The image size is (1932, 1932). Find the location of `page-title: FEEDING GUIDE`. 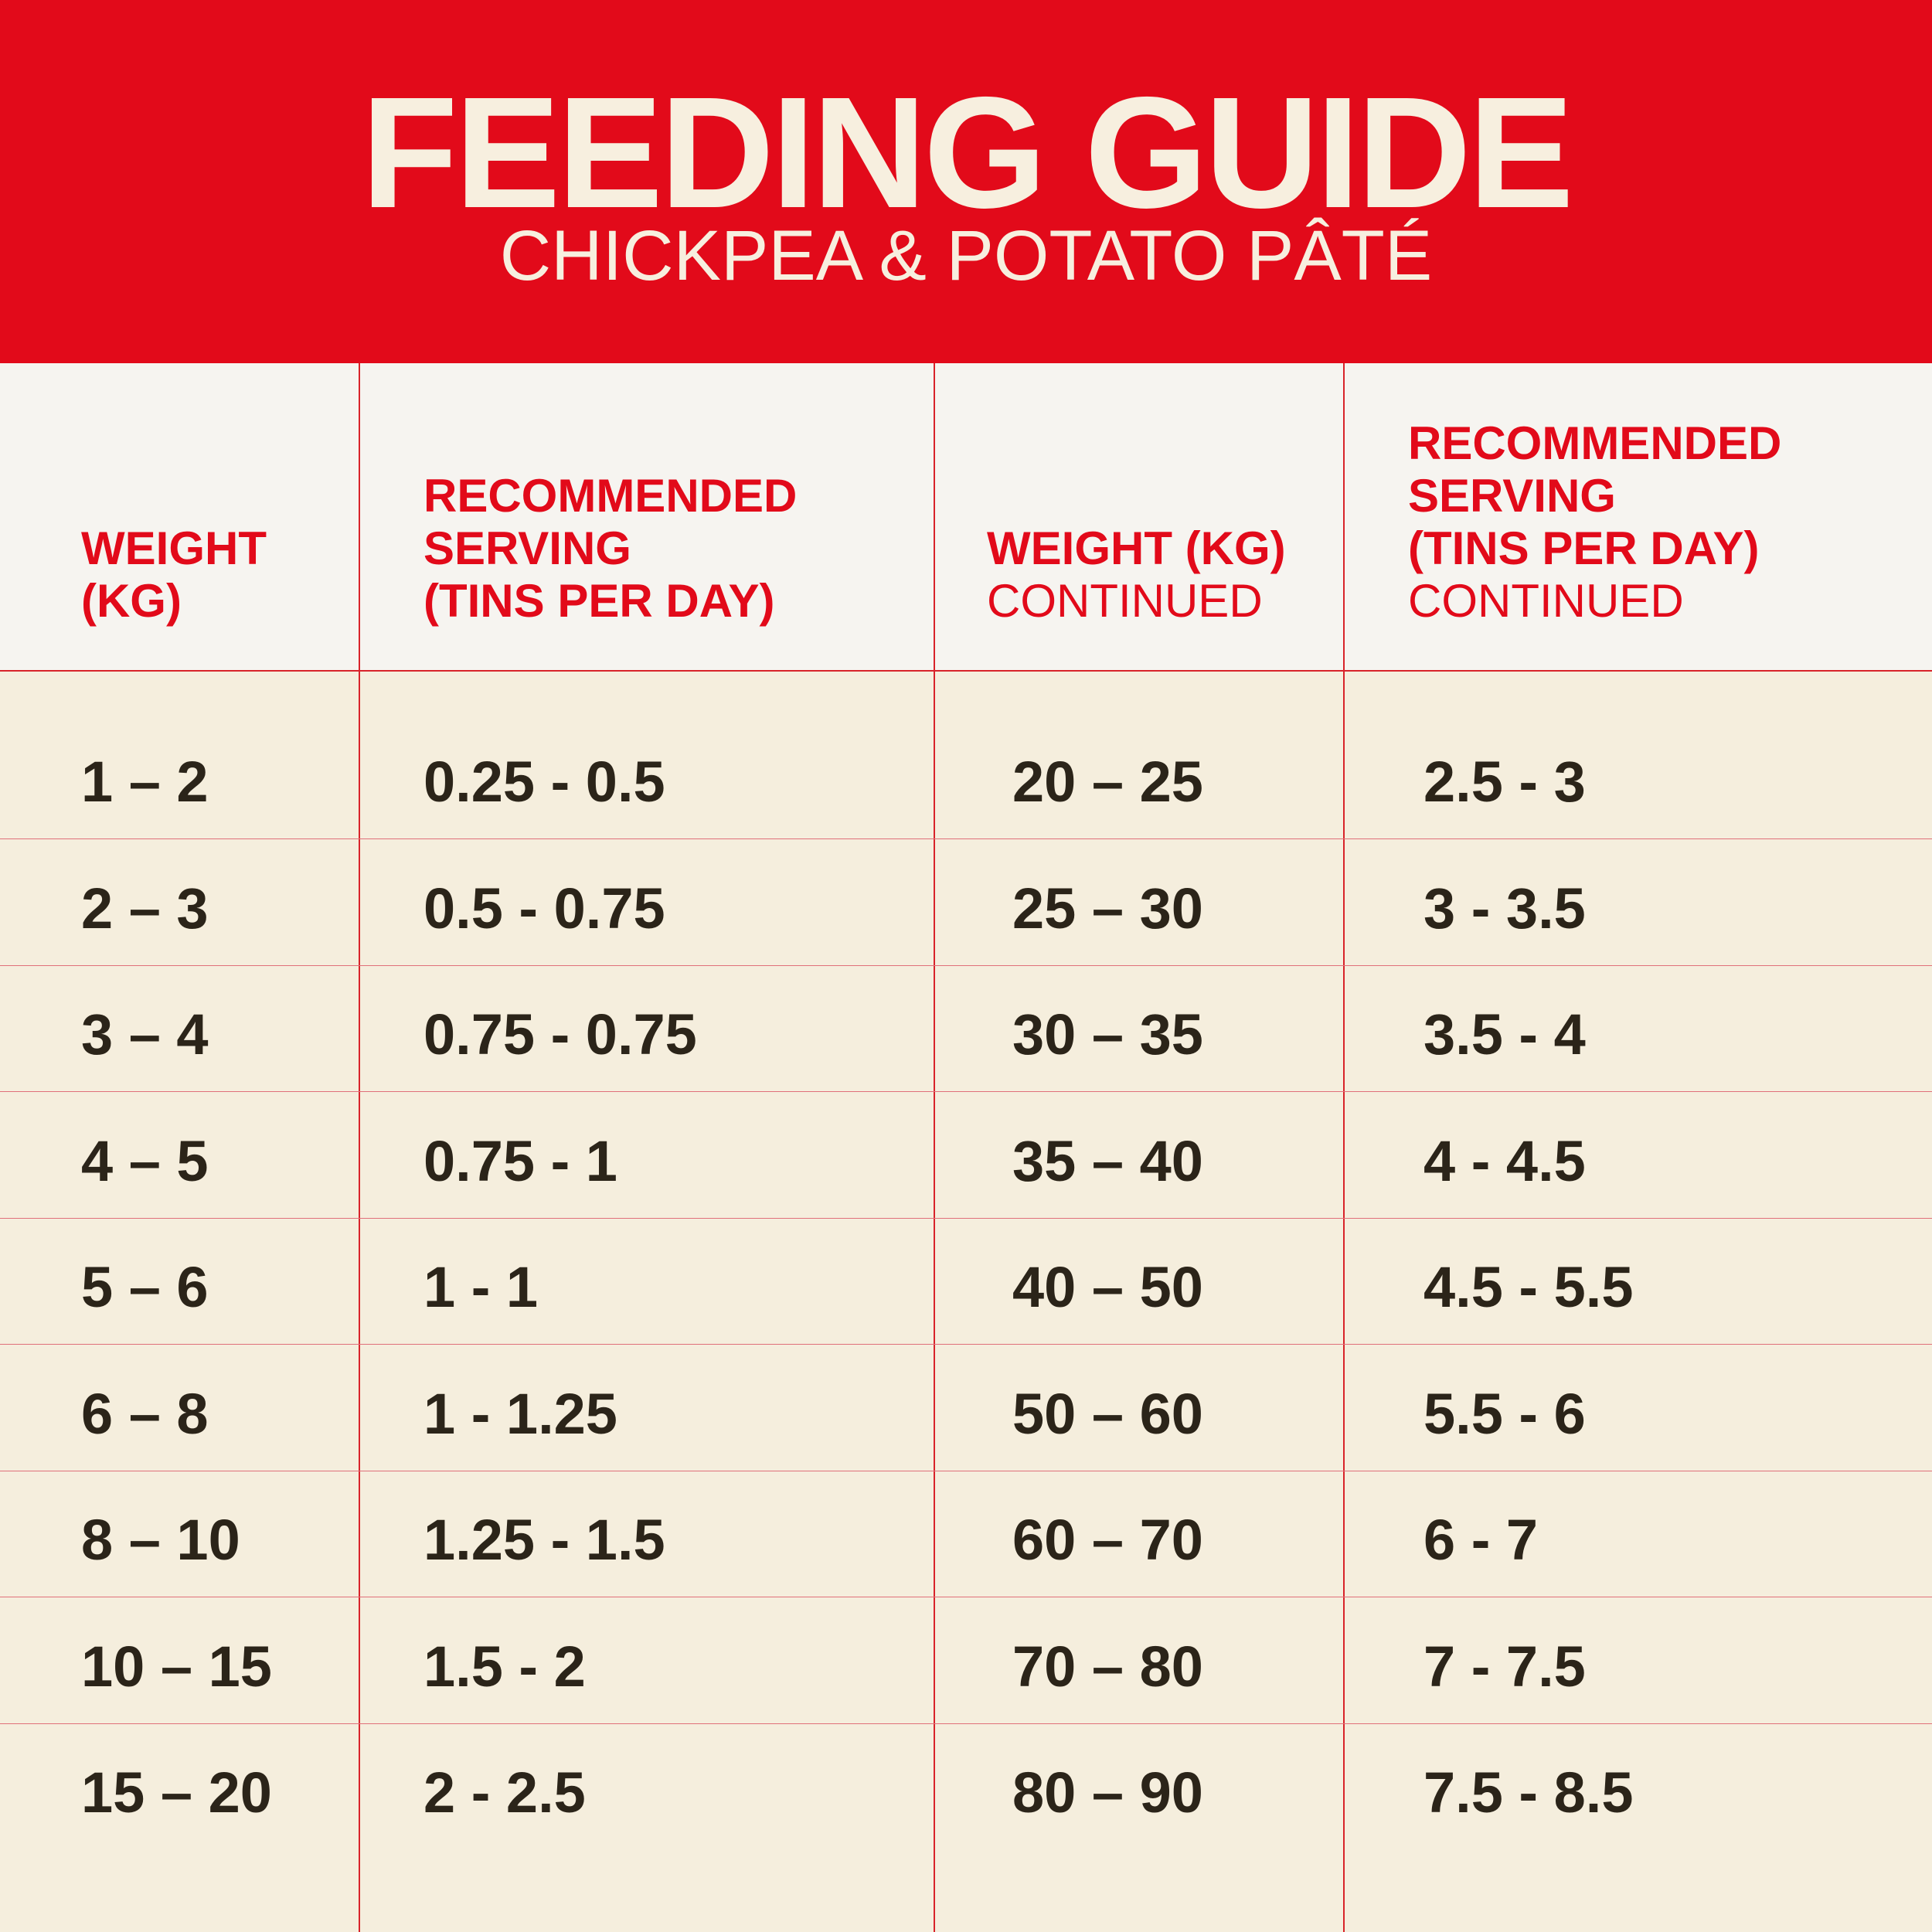

page-title: FEEDING GUIDE is located at coordinates (967, 152).